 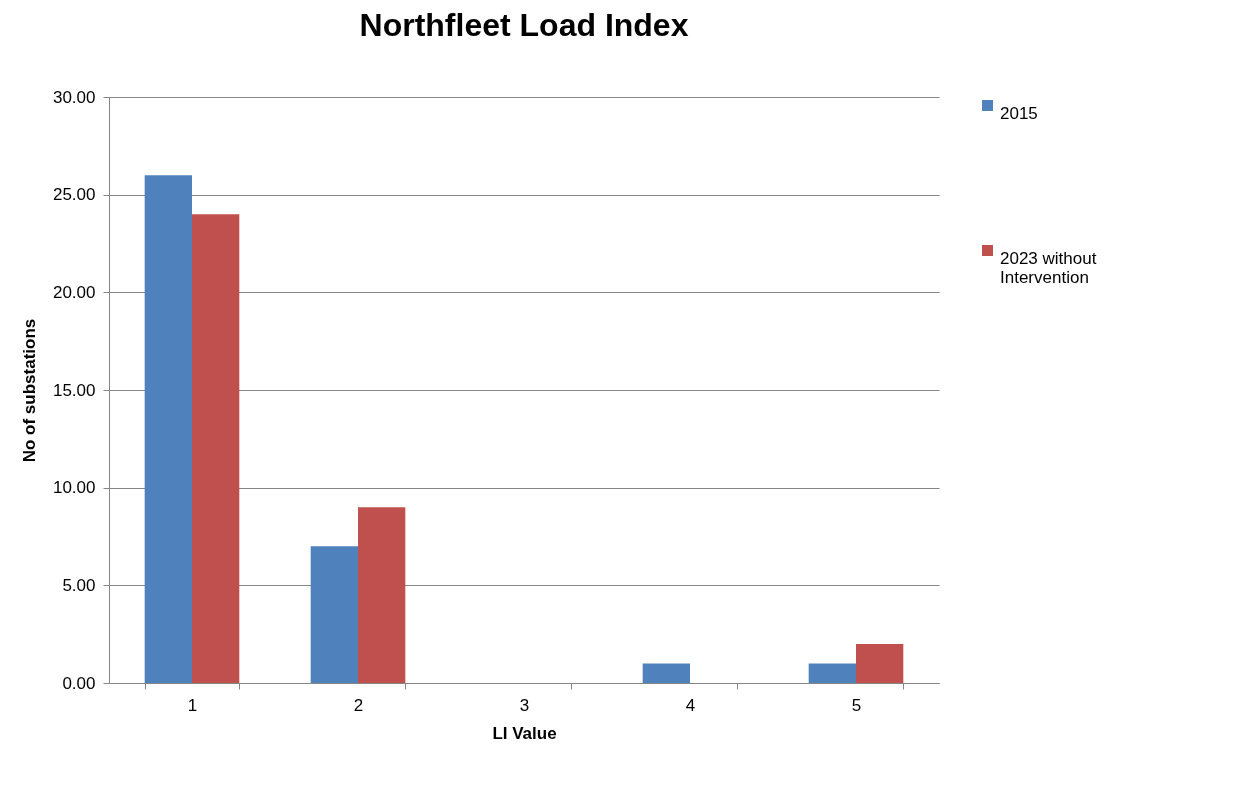 I want to click on x-tick-label: 3, so click(x=524, y=705).